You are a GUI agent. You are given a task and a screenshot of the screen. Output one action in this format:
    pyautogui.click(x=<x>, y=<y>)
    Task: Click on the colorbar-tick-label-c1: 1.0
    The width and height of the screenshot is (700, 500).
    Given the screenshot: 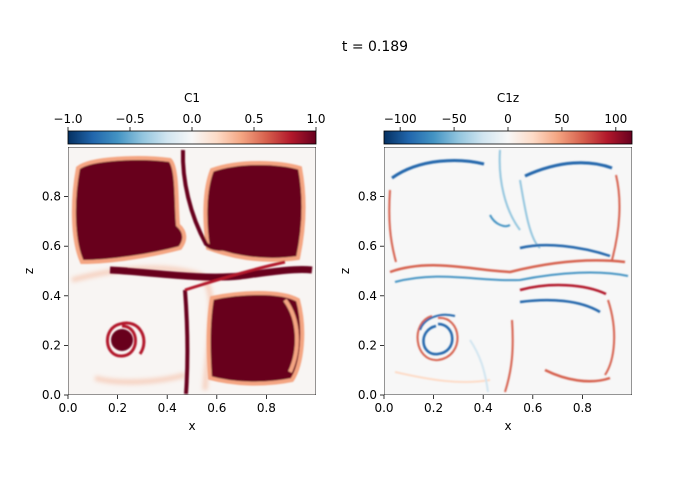 What is the action you would take?
    pyautogui.click(x=315, y=119)
    